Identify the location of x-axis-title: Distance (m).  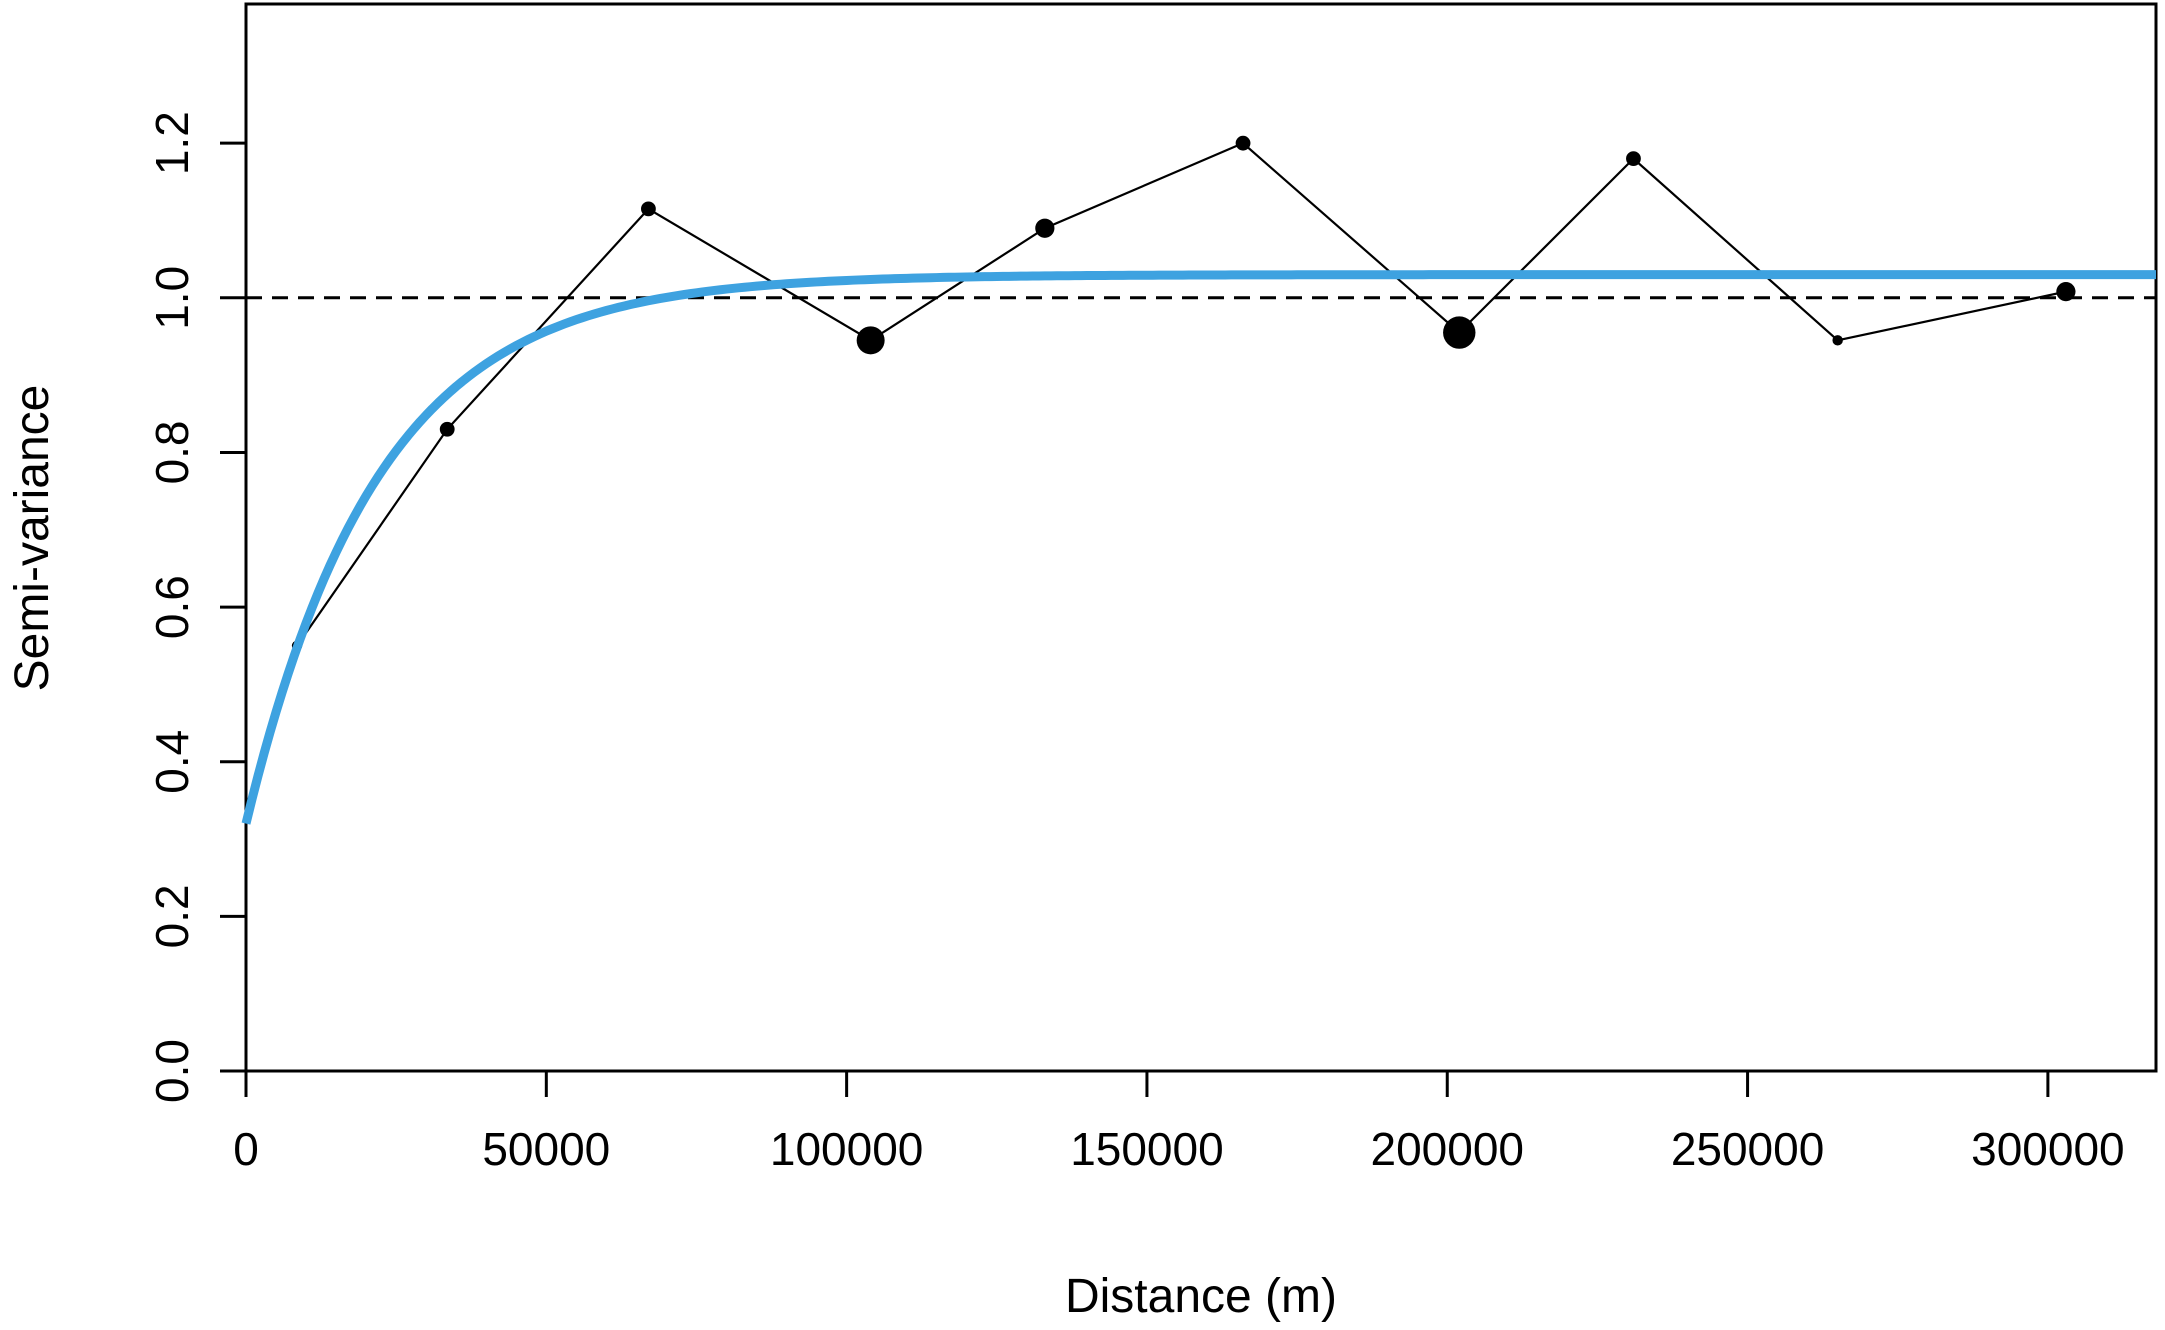
(1201, 1296).